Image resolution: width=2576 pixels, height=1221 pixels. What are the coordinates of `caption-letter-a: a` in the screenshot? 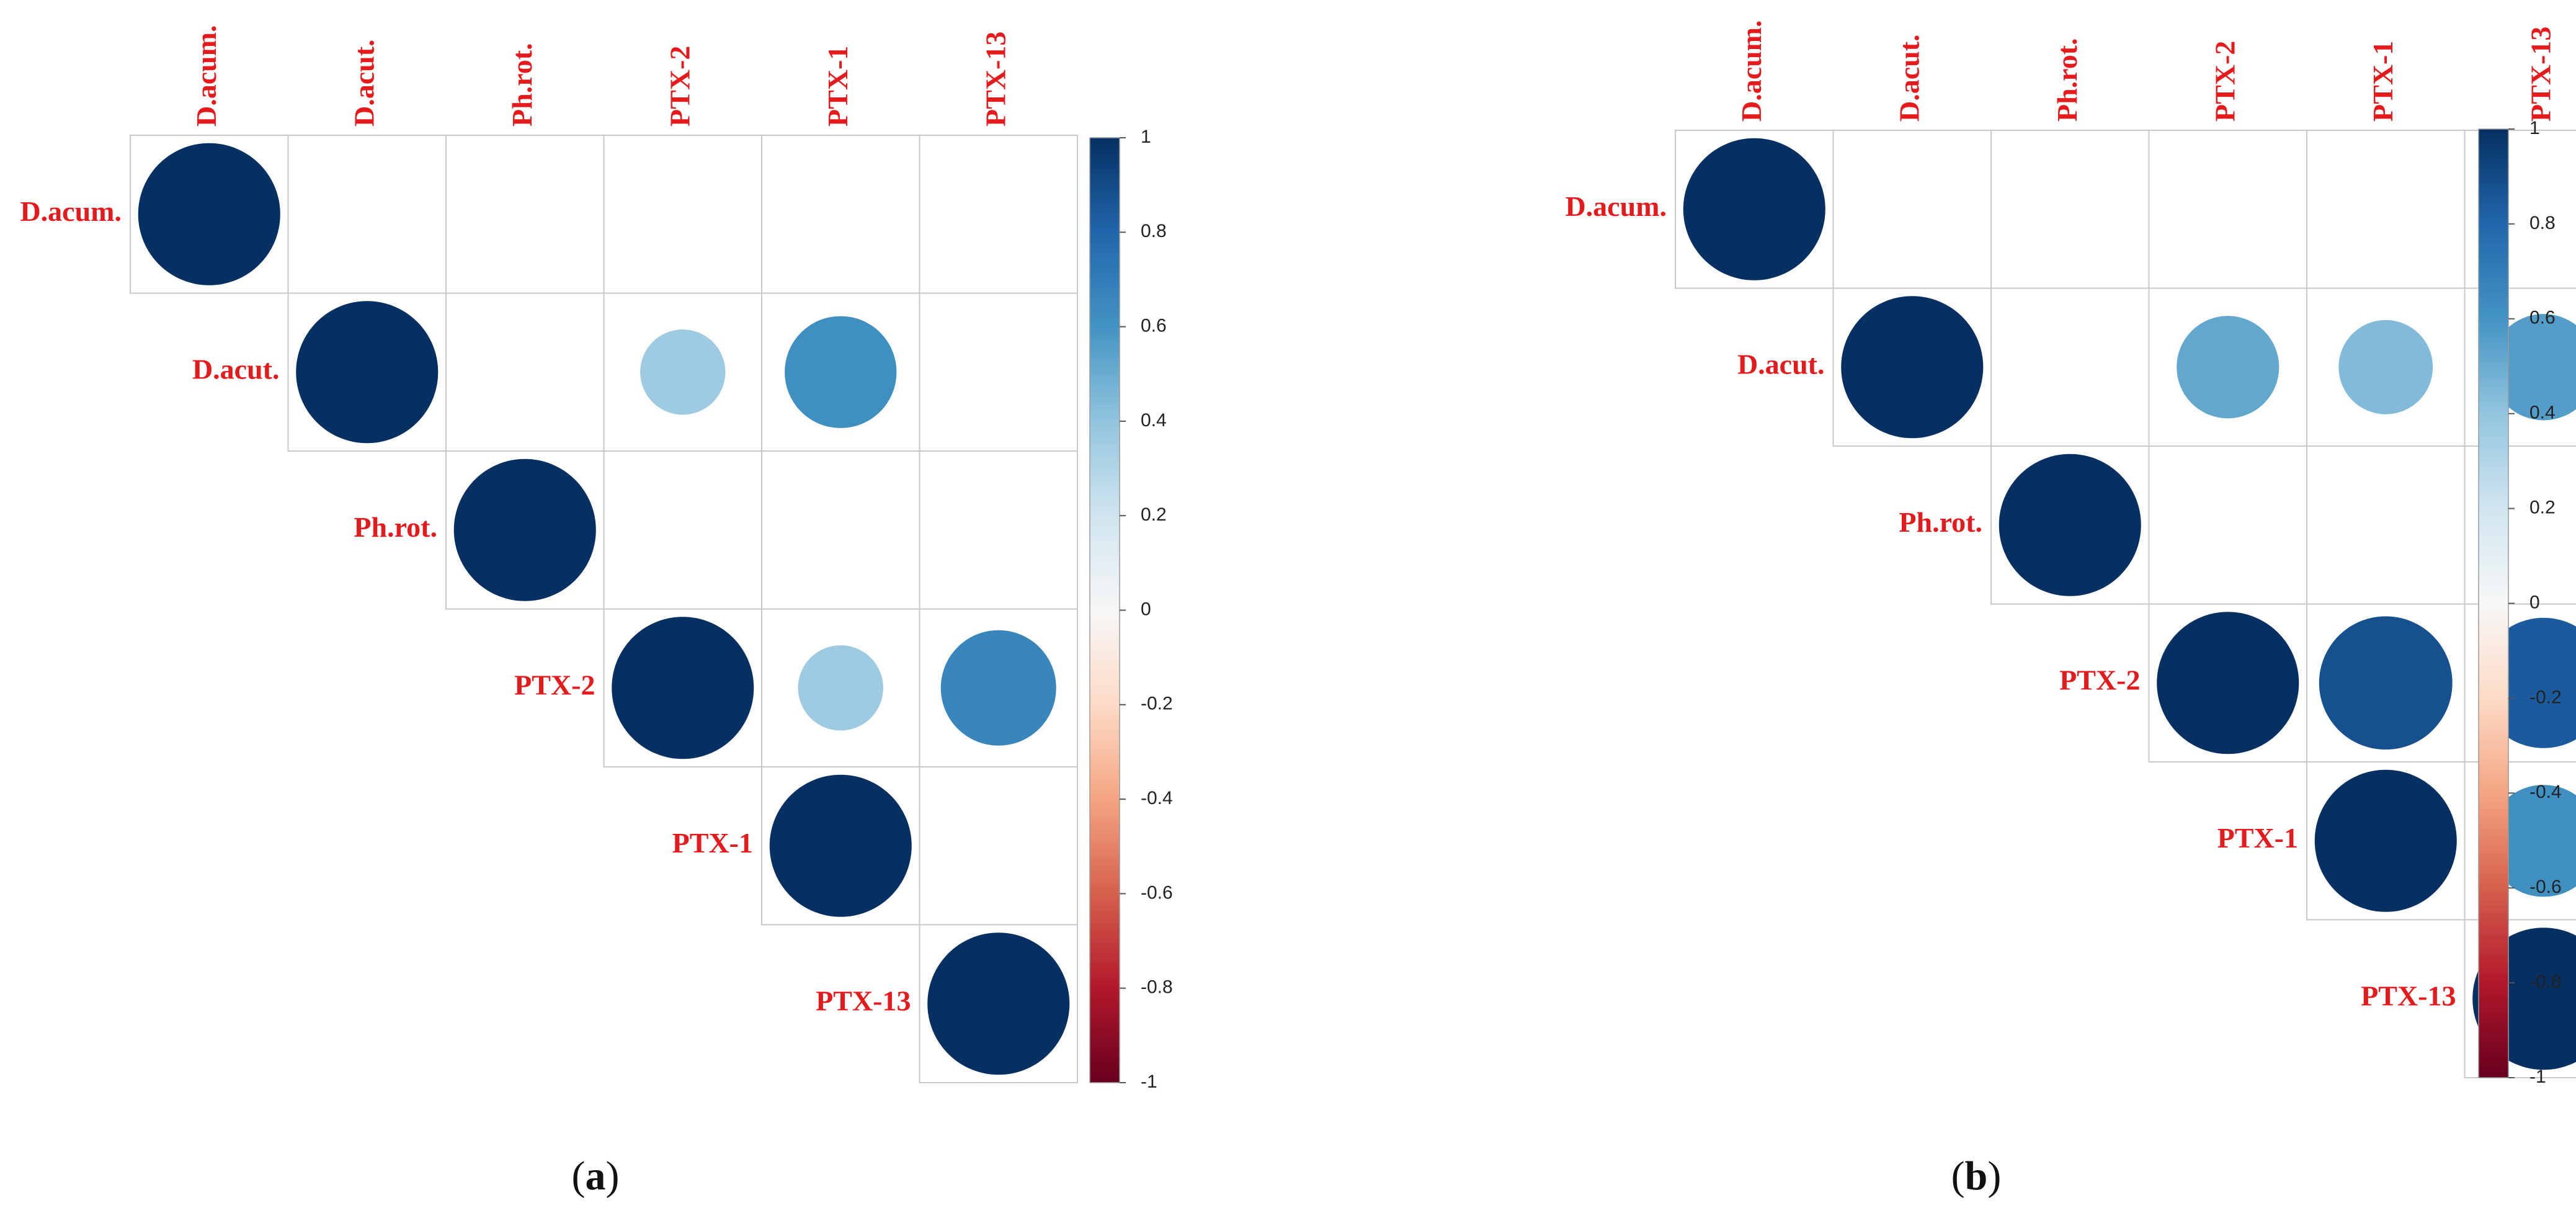 It's located at (596, 1176).